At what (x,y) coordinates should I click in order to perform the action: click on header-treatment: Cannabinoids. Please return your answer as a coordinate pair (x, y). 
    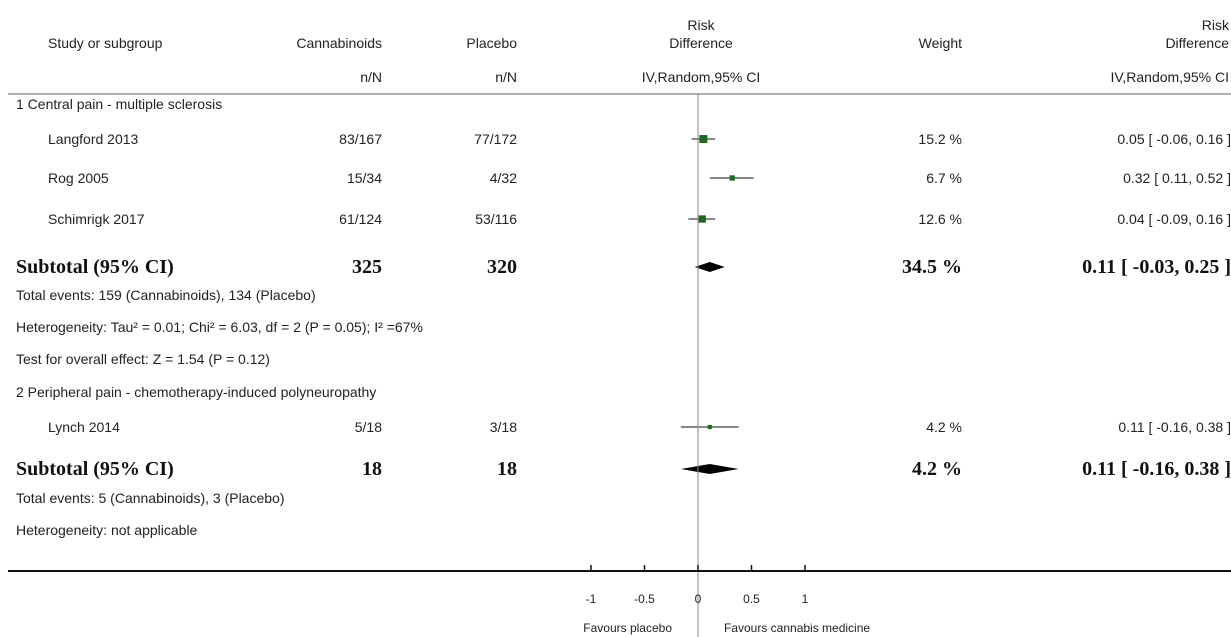
    Looking at the image, I should click on (339, 43).